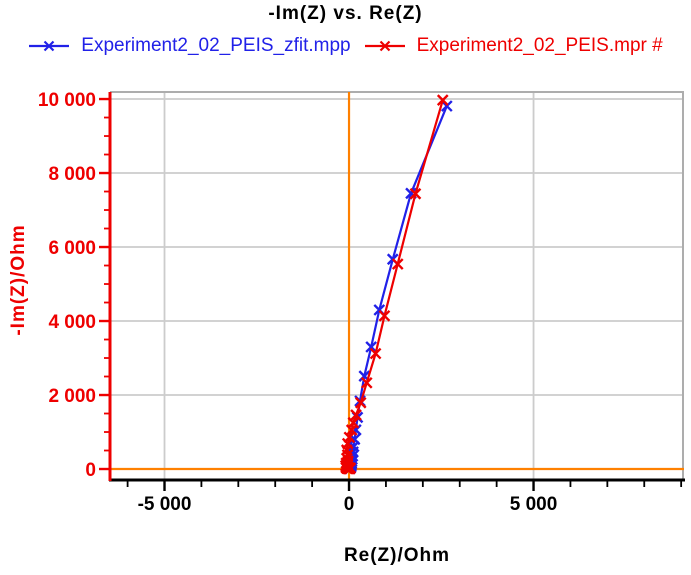 This screenshot has width=691, height=575. What do you see at coordinates (397, 555) in the screenshot?
I see `x-axis-title: Re(Z)/Ohm` at bounding box center [397, 555].